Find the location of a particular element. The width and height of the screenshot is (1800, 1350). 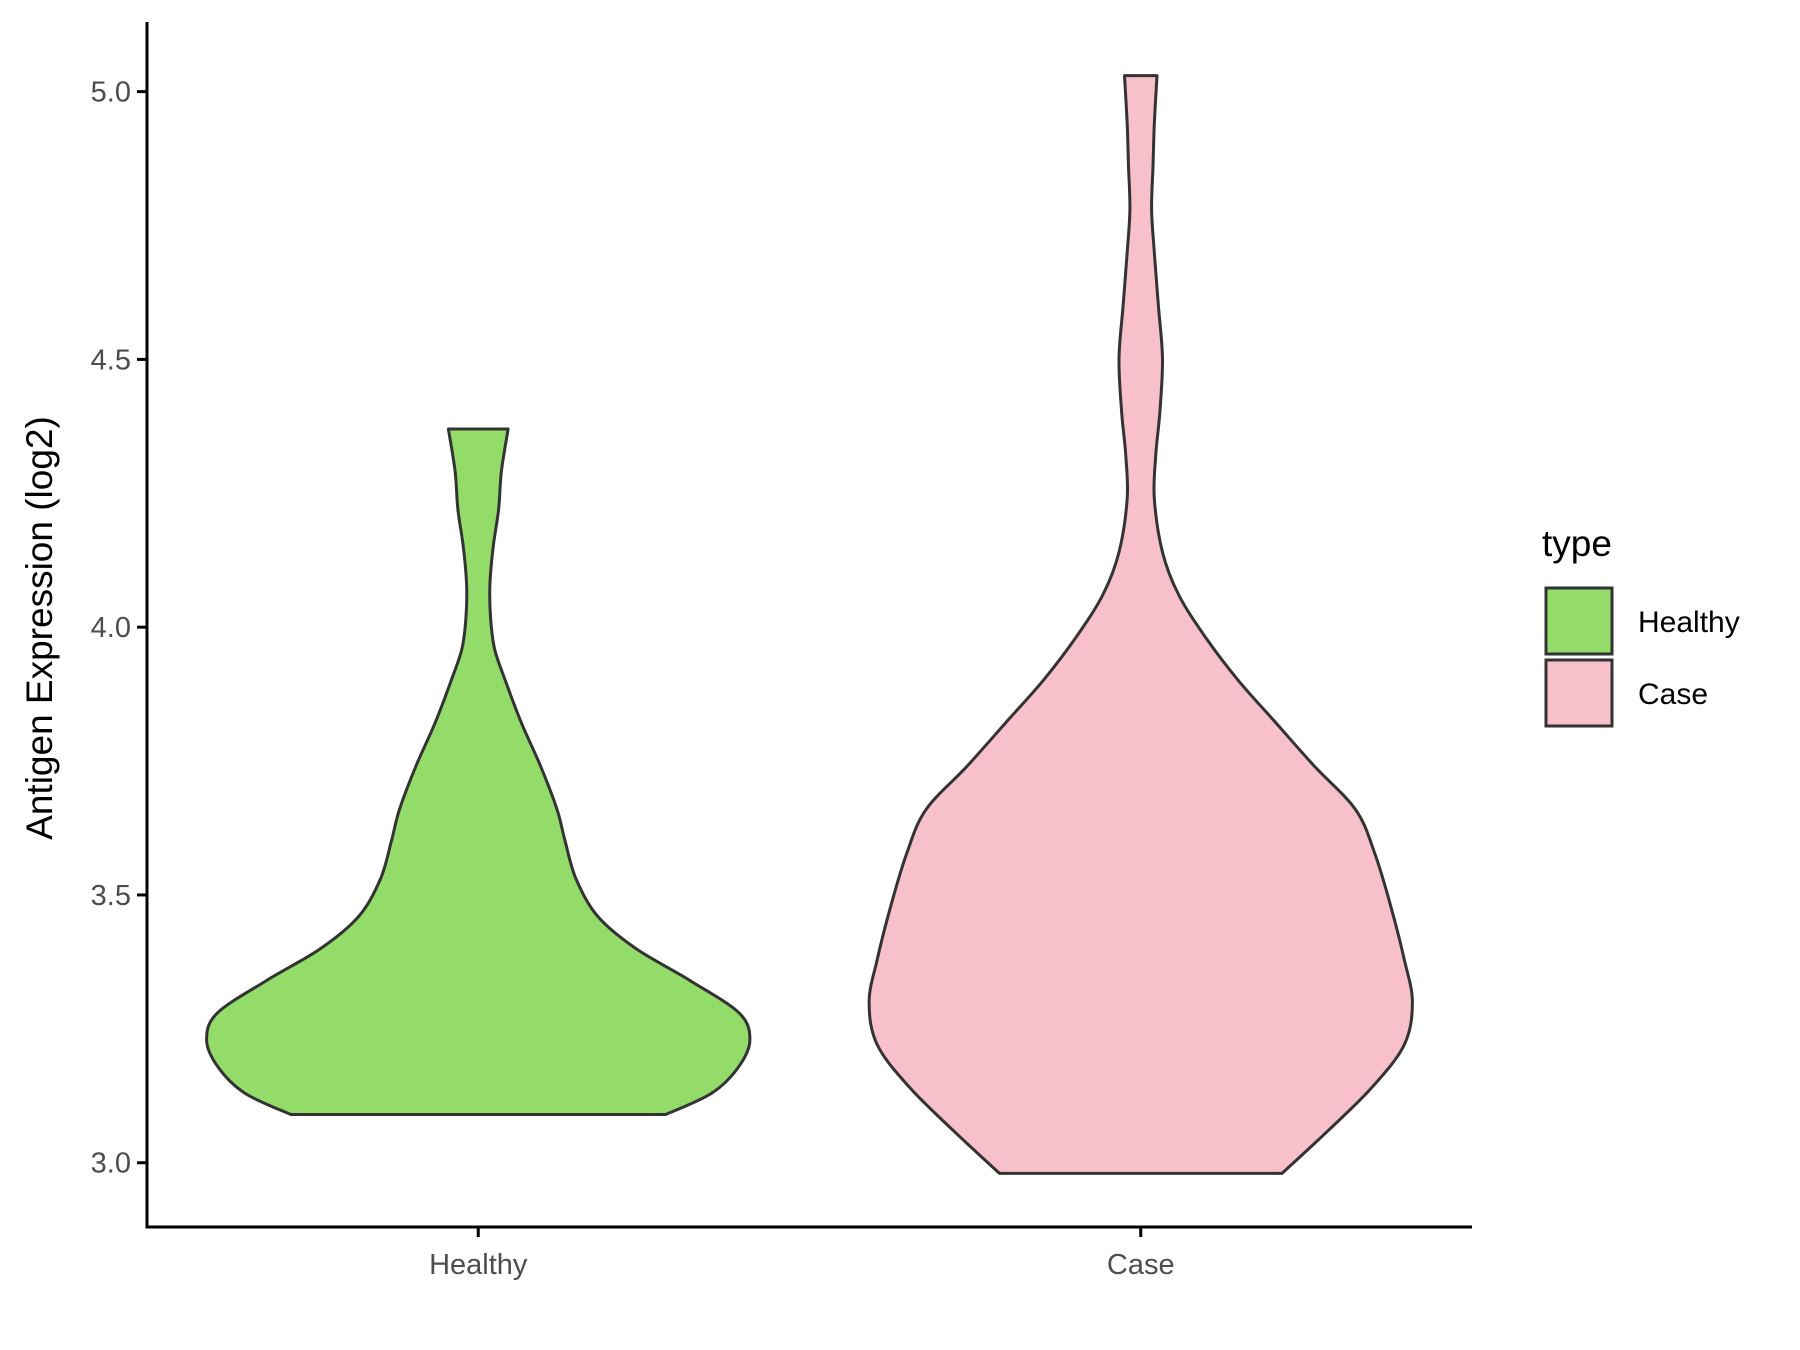

y-tick-label: 4.0 is located at coordinates (111, 628).